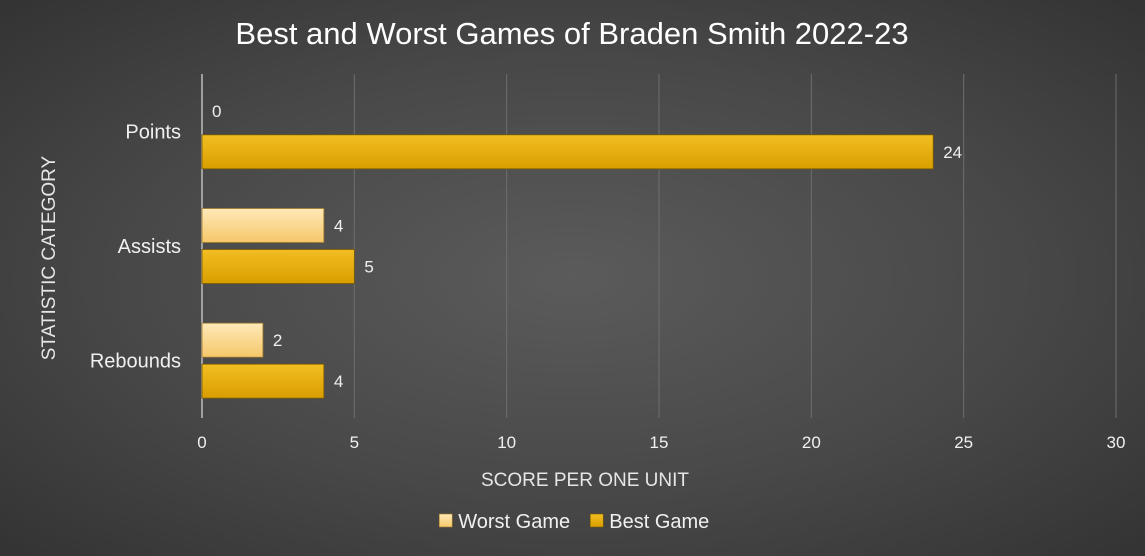  I want to click on x-tick-label: 20, so click(811, 442).